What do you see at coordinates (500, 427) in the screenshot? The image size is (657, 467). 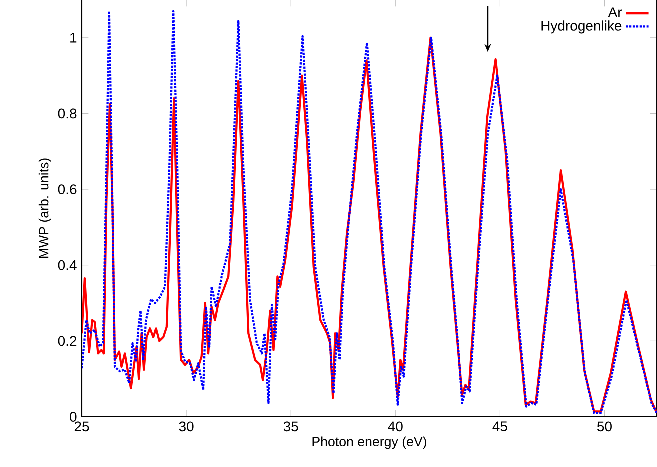 I see `x-tick-label: 45` at bounding box center [500, 427].